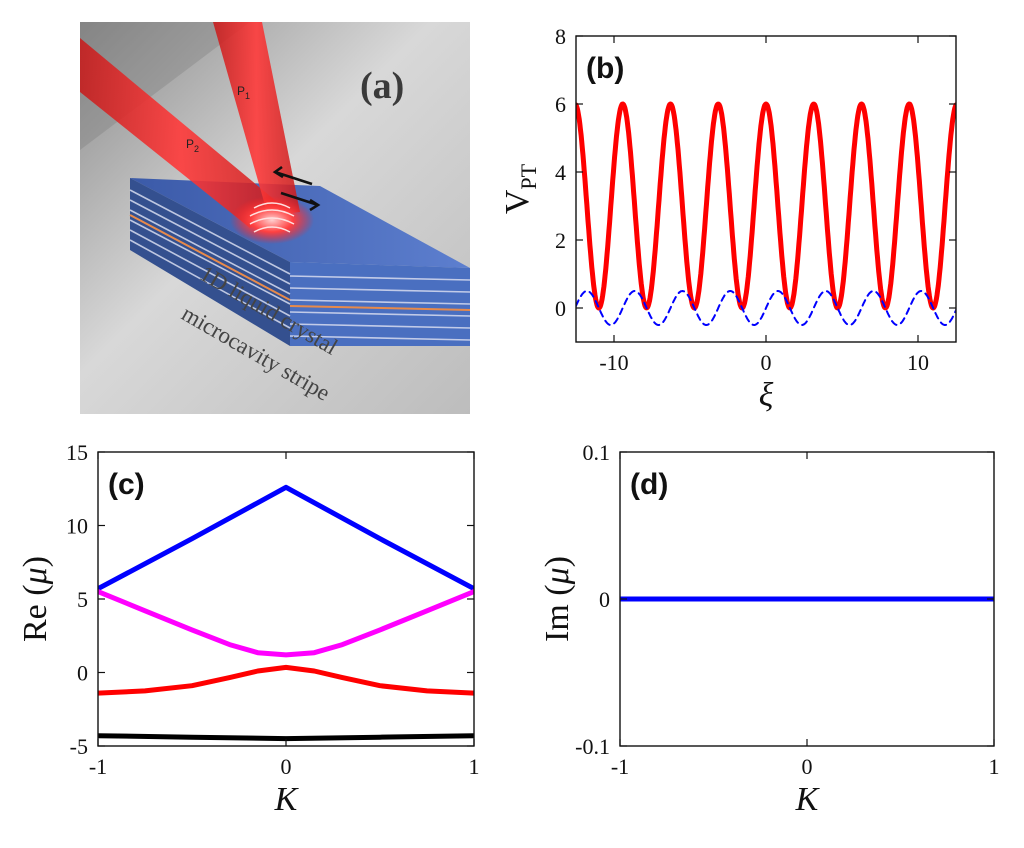 This screenshot has height=848, width=1024. What do you see at coordinates (77, 452) in the screenshot?
I see `y-tick-label: 15` at bounding box center [77, 452].